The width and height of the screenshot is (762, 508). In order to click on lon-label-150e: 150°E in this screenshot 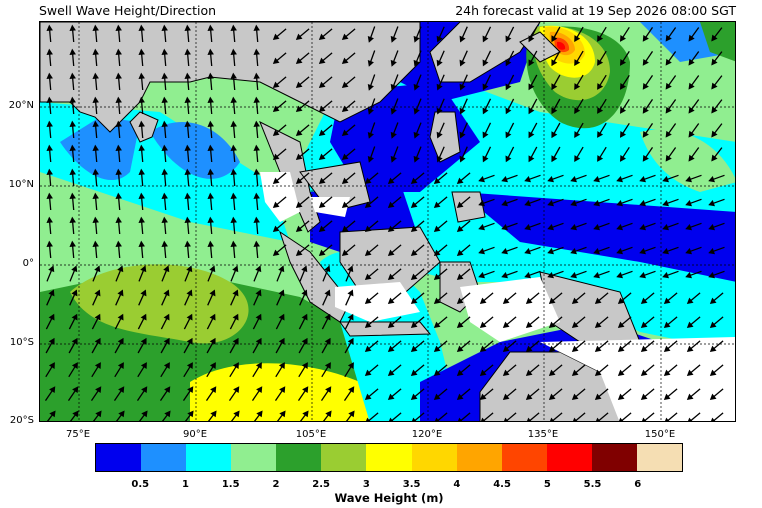, I will do `click(660, 434)`.